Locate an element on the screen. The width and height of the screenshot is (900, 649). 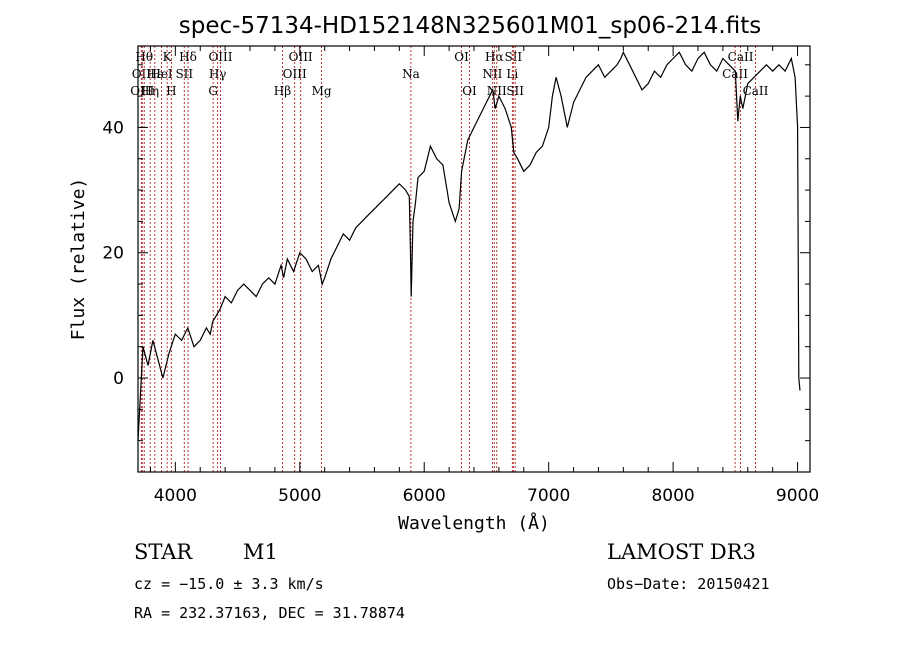
x-tick-label-0: 4000 is located at coordinates (175, 496).